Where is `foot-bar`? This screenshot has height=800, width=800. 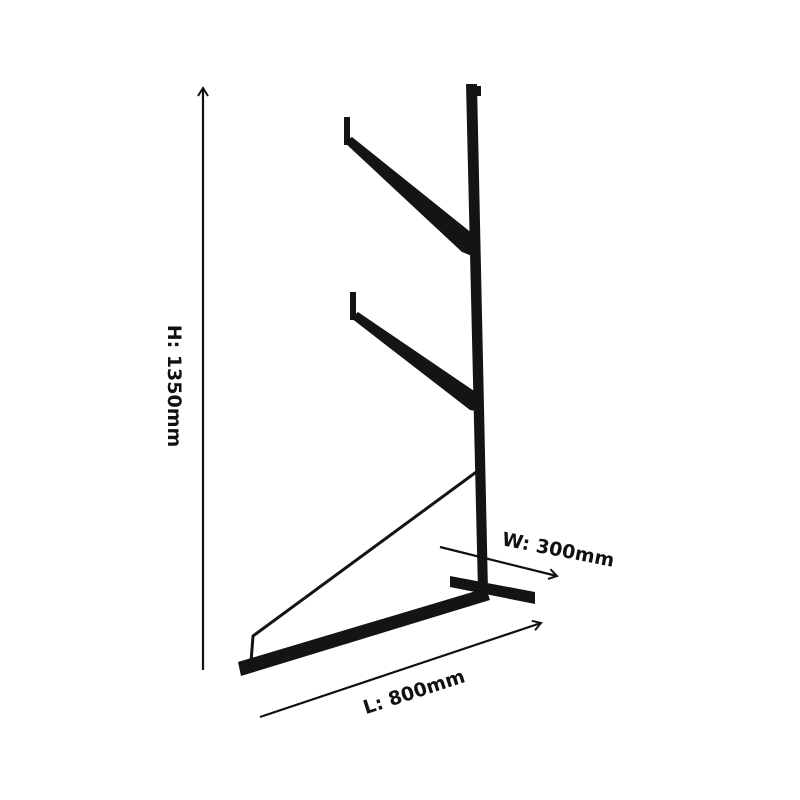
foot-bar is located at coordinates (492, 590).